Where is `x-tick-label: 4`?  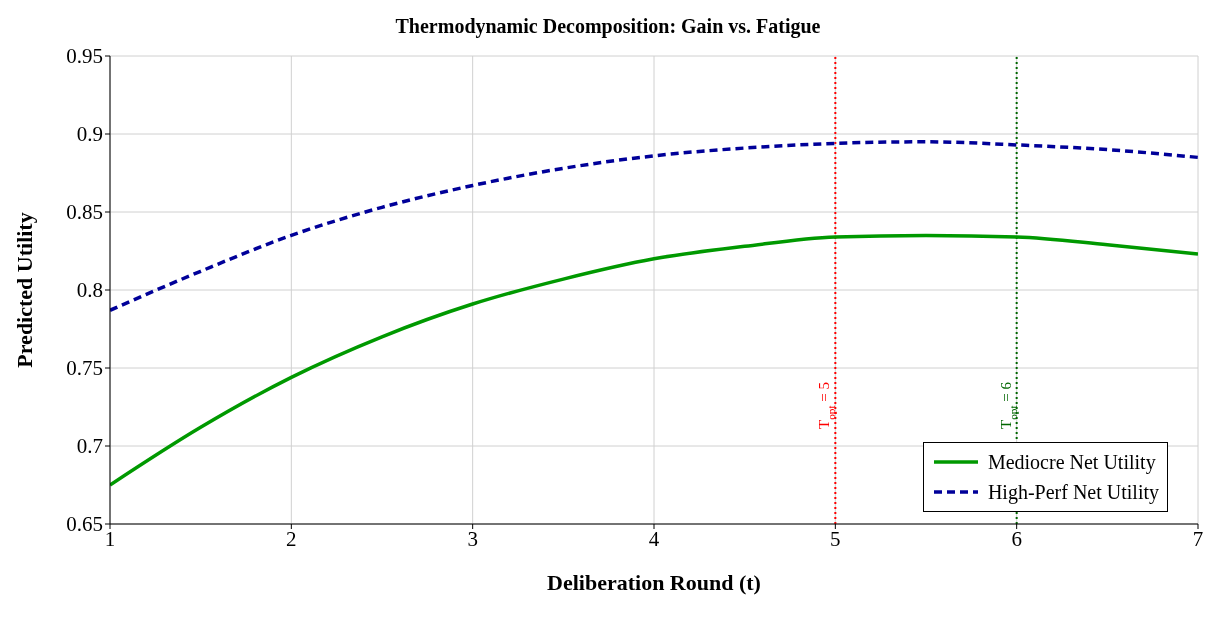 x-tick-label: 4 is located at coordinates (654, 538).